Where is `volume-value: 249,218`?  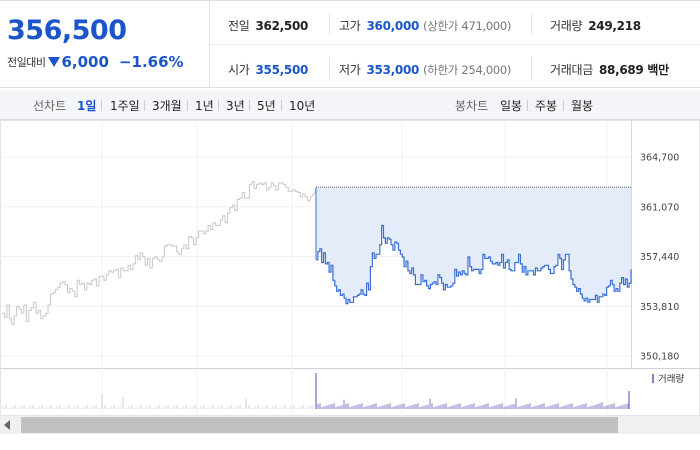 volume-value: 249,218 is located at coordinates (614, 26).